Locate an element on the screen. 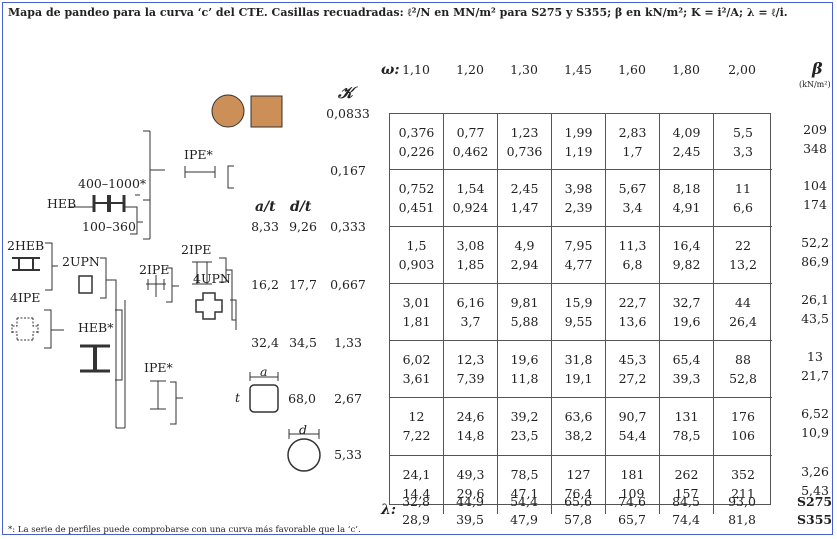 Image resolution: width=837 pixels, height=539 pixels. table-cell: 1,99 1,19 is located at coordinates (579, 142).